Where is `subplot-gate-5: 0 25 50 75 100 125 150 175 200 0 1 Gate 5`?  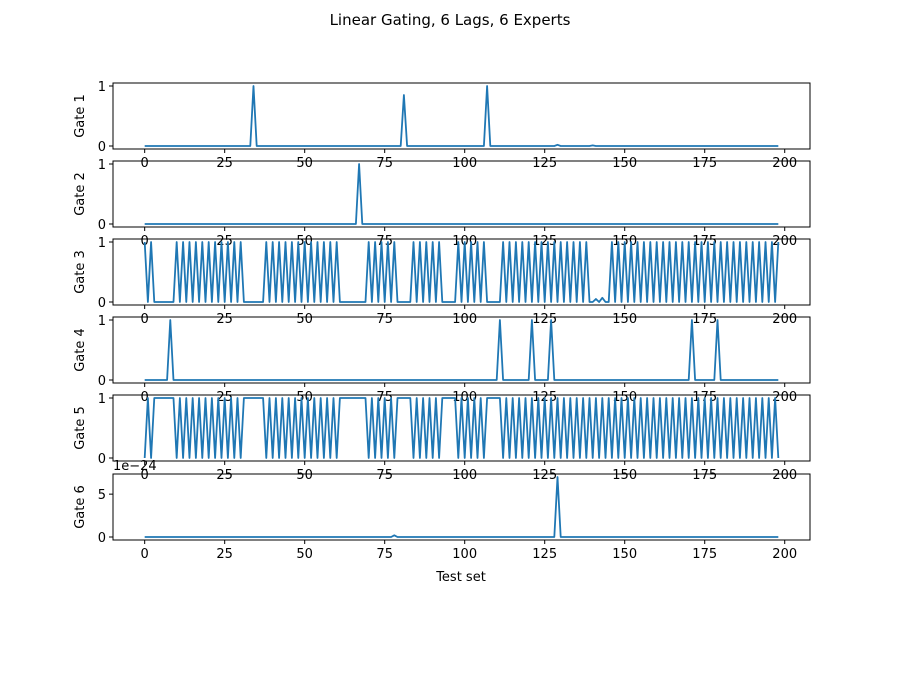 subplot-gate-5: 0 25 50 75 100 125 150 175 200 0 1 Gate 5 is located at coordinates (442, 437).